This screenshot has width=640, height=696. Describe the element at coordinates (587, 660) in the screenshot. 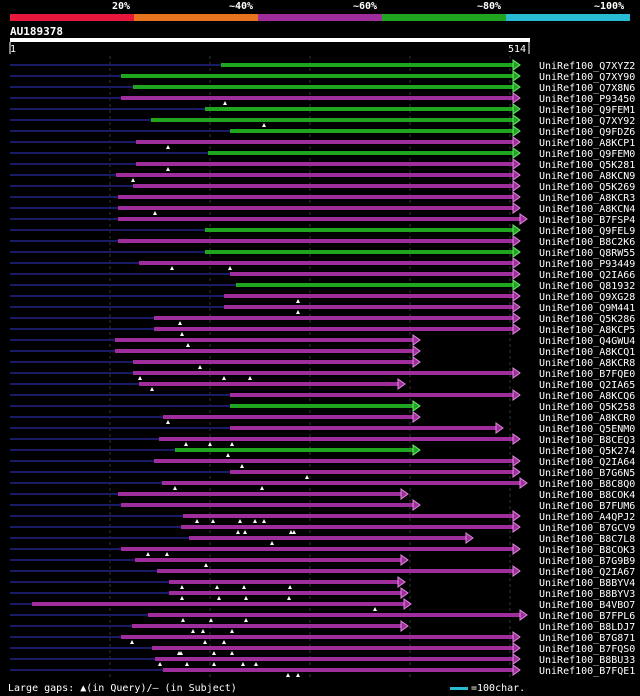

I see `hit-label: UniRef100_B8BU33` at that location.